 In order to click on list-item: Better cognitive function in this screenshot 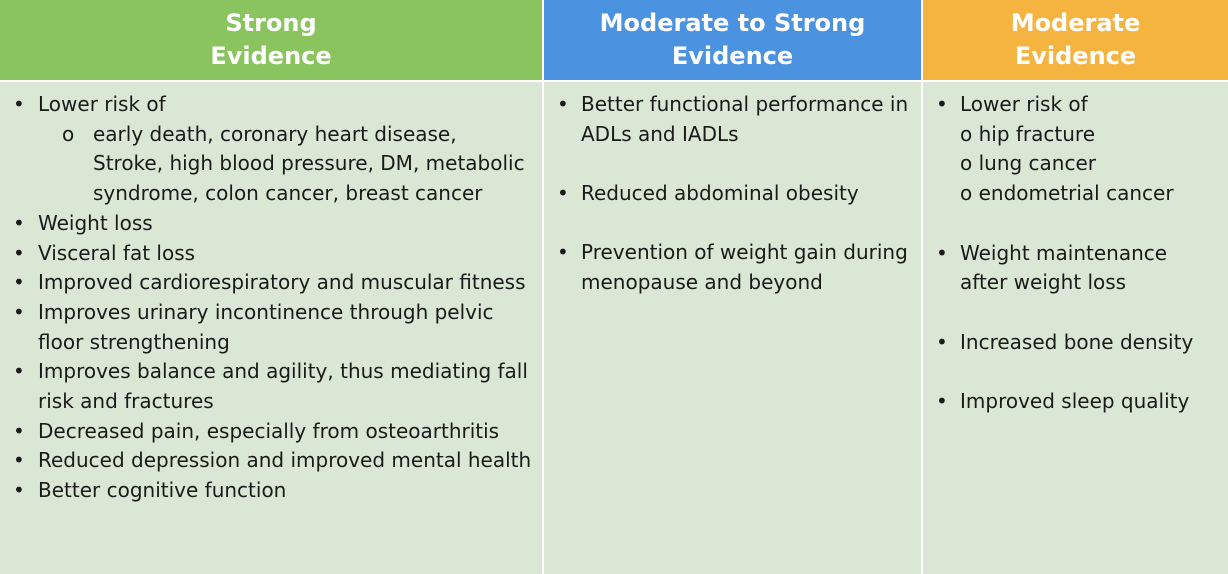, I will do `click(271, 491)`.